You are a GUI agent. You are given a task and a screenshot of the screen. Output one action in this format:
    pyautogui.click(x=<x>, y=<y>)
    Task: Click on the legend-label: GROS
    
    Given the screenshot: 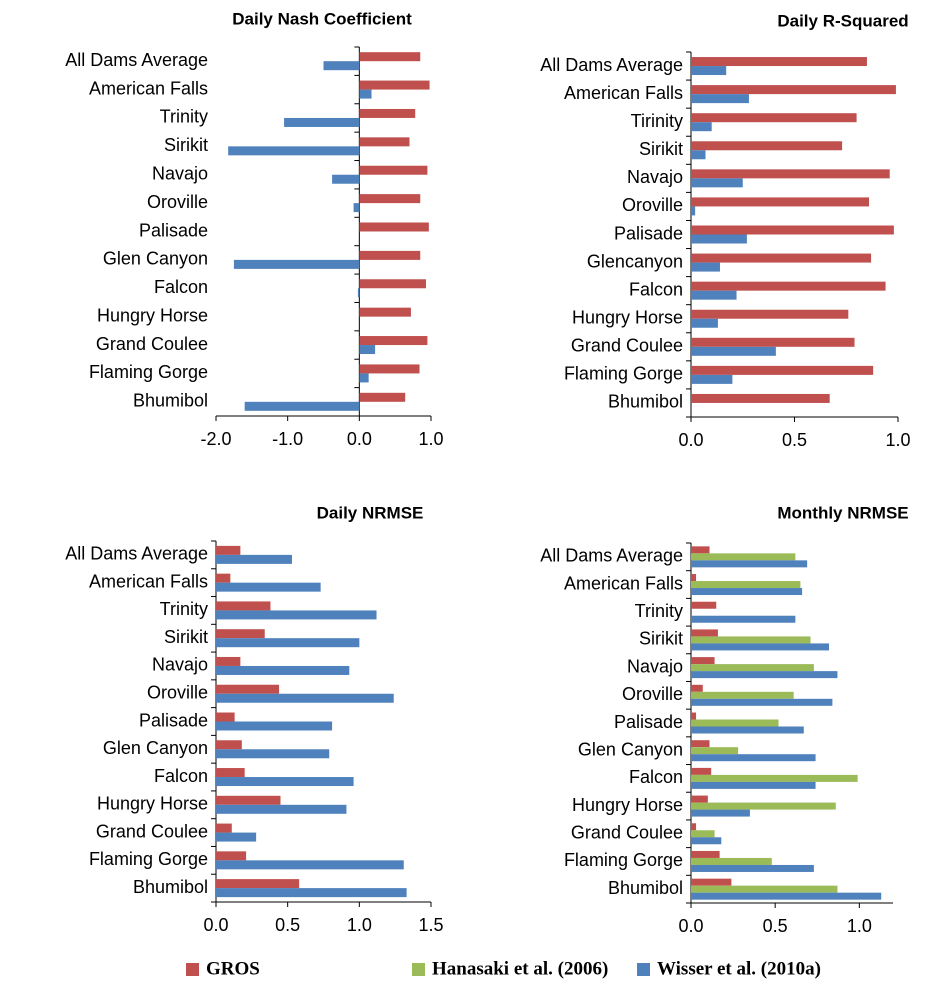 What is the action you would take?
    pyautogui.click(x=233, y=968)
    